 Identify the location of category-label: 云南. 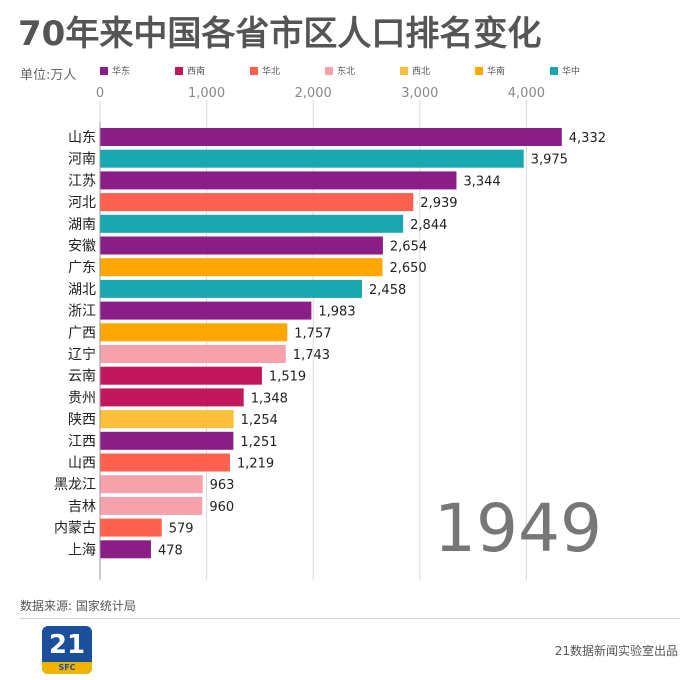
(82, 377).